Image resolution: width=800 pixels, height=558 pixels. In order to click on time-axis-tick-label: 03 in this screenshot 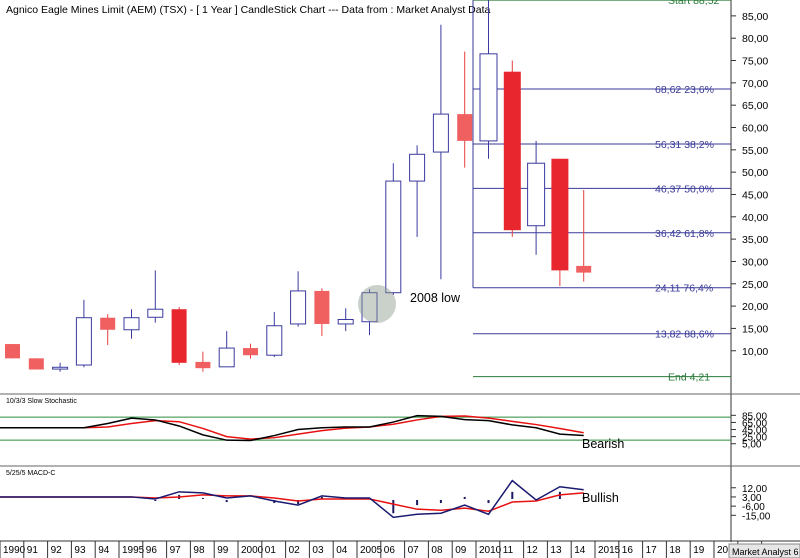, I will do `click(318, 550)`.